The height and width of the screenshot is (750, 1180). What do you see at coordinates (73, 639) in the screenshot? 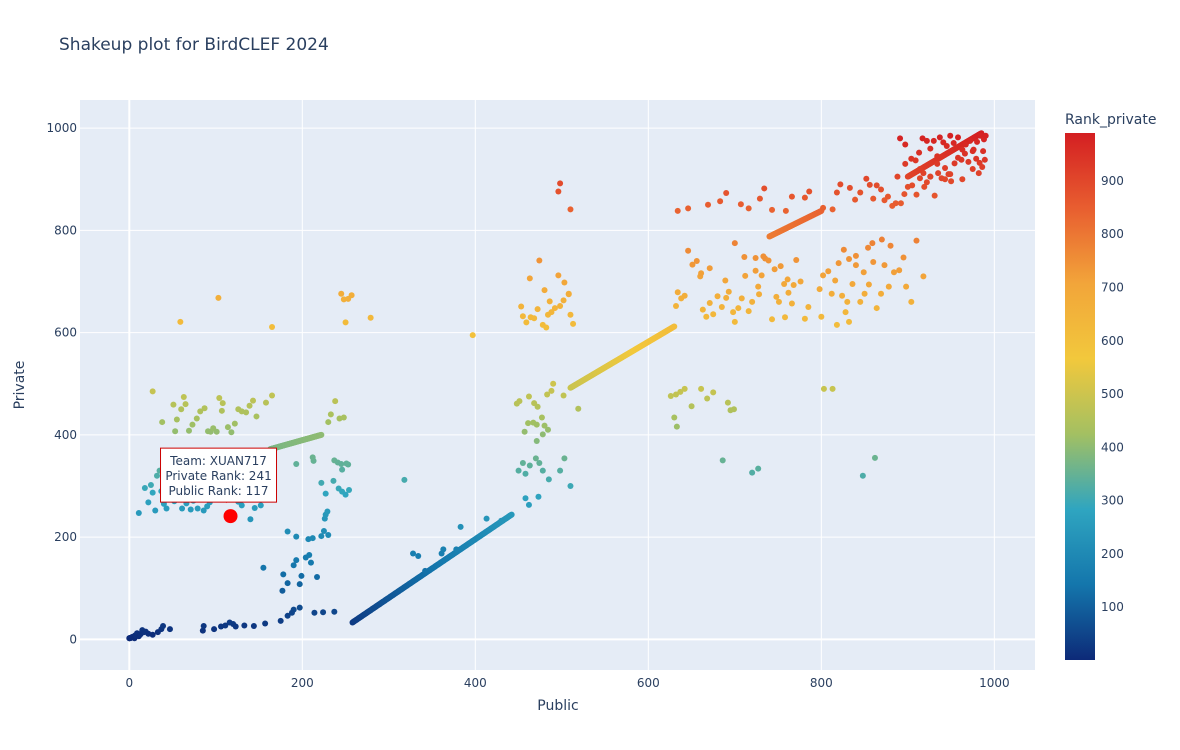
I see `y-tick-label: 0` at bounding box center [73, 639].